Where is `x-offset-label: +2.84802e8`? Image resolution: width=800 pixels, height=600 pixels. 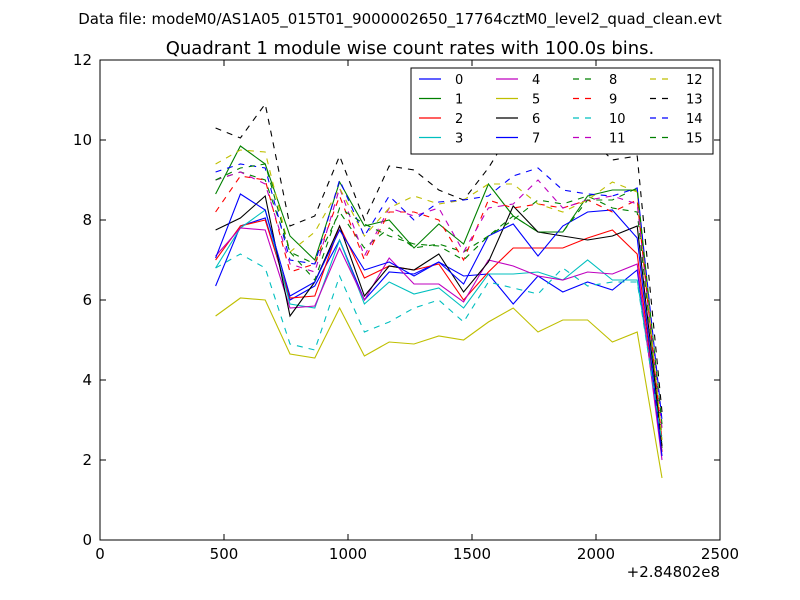
x-offset-label: +2.84802e8 is located at coordinates (673, 572).